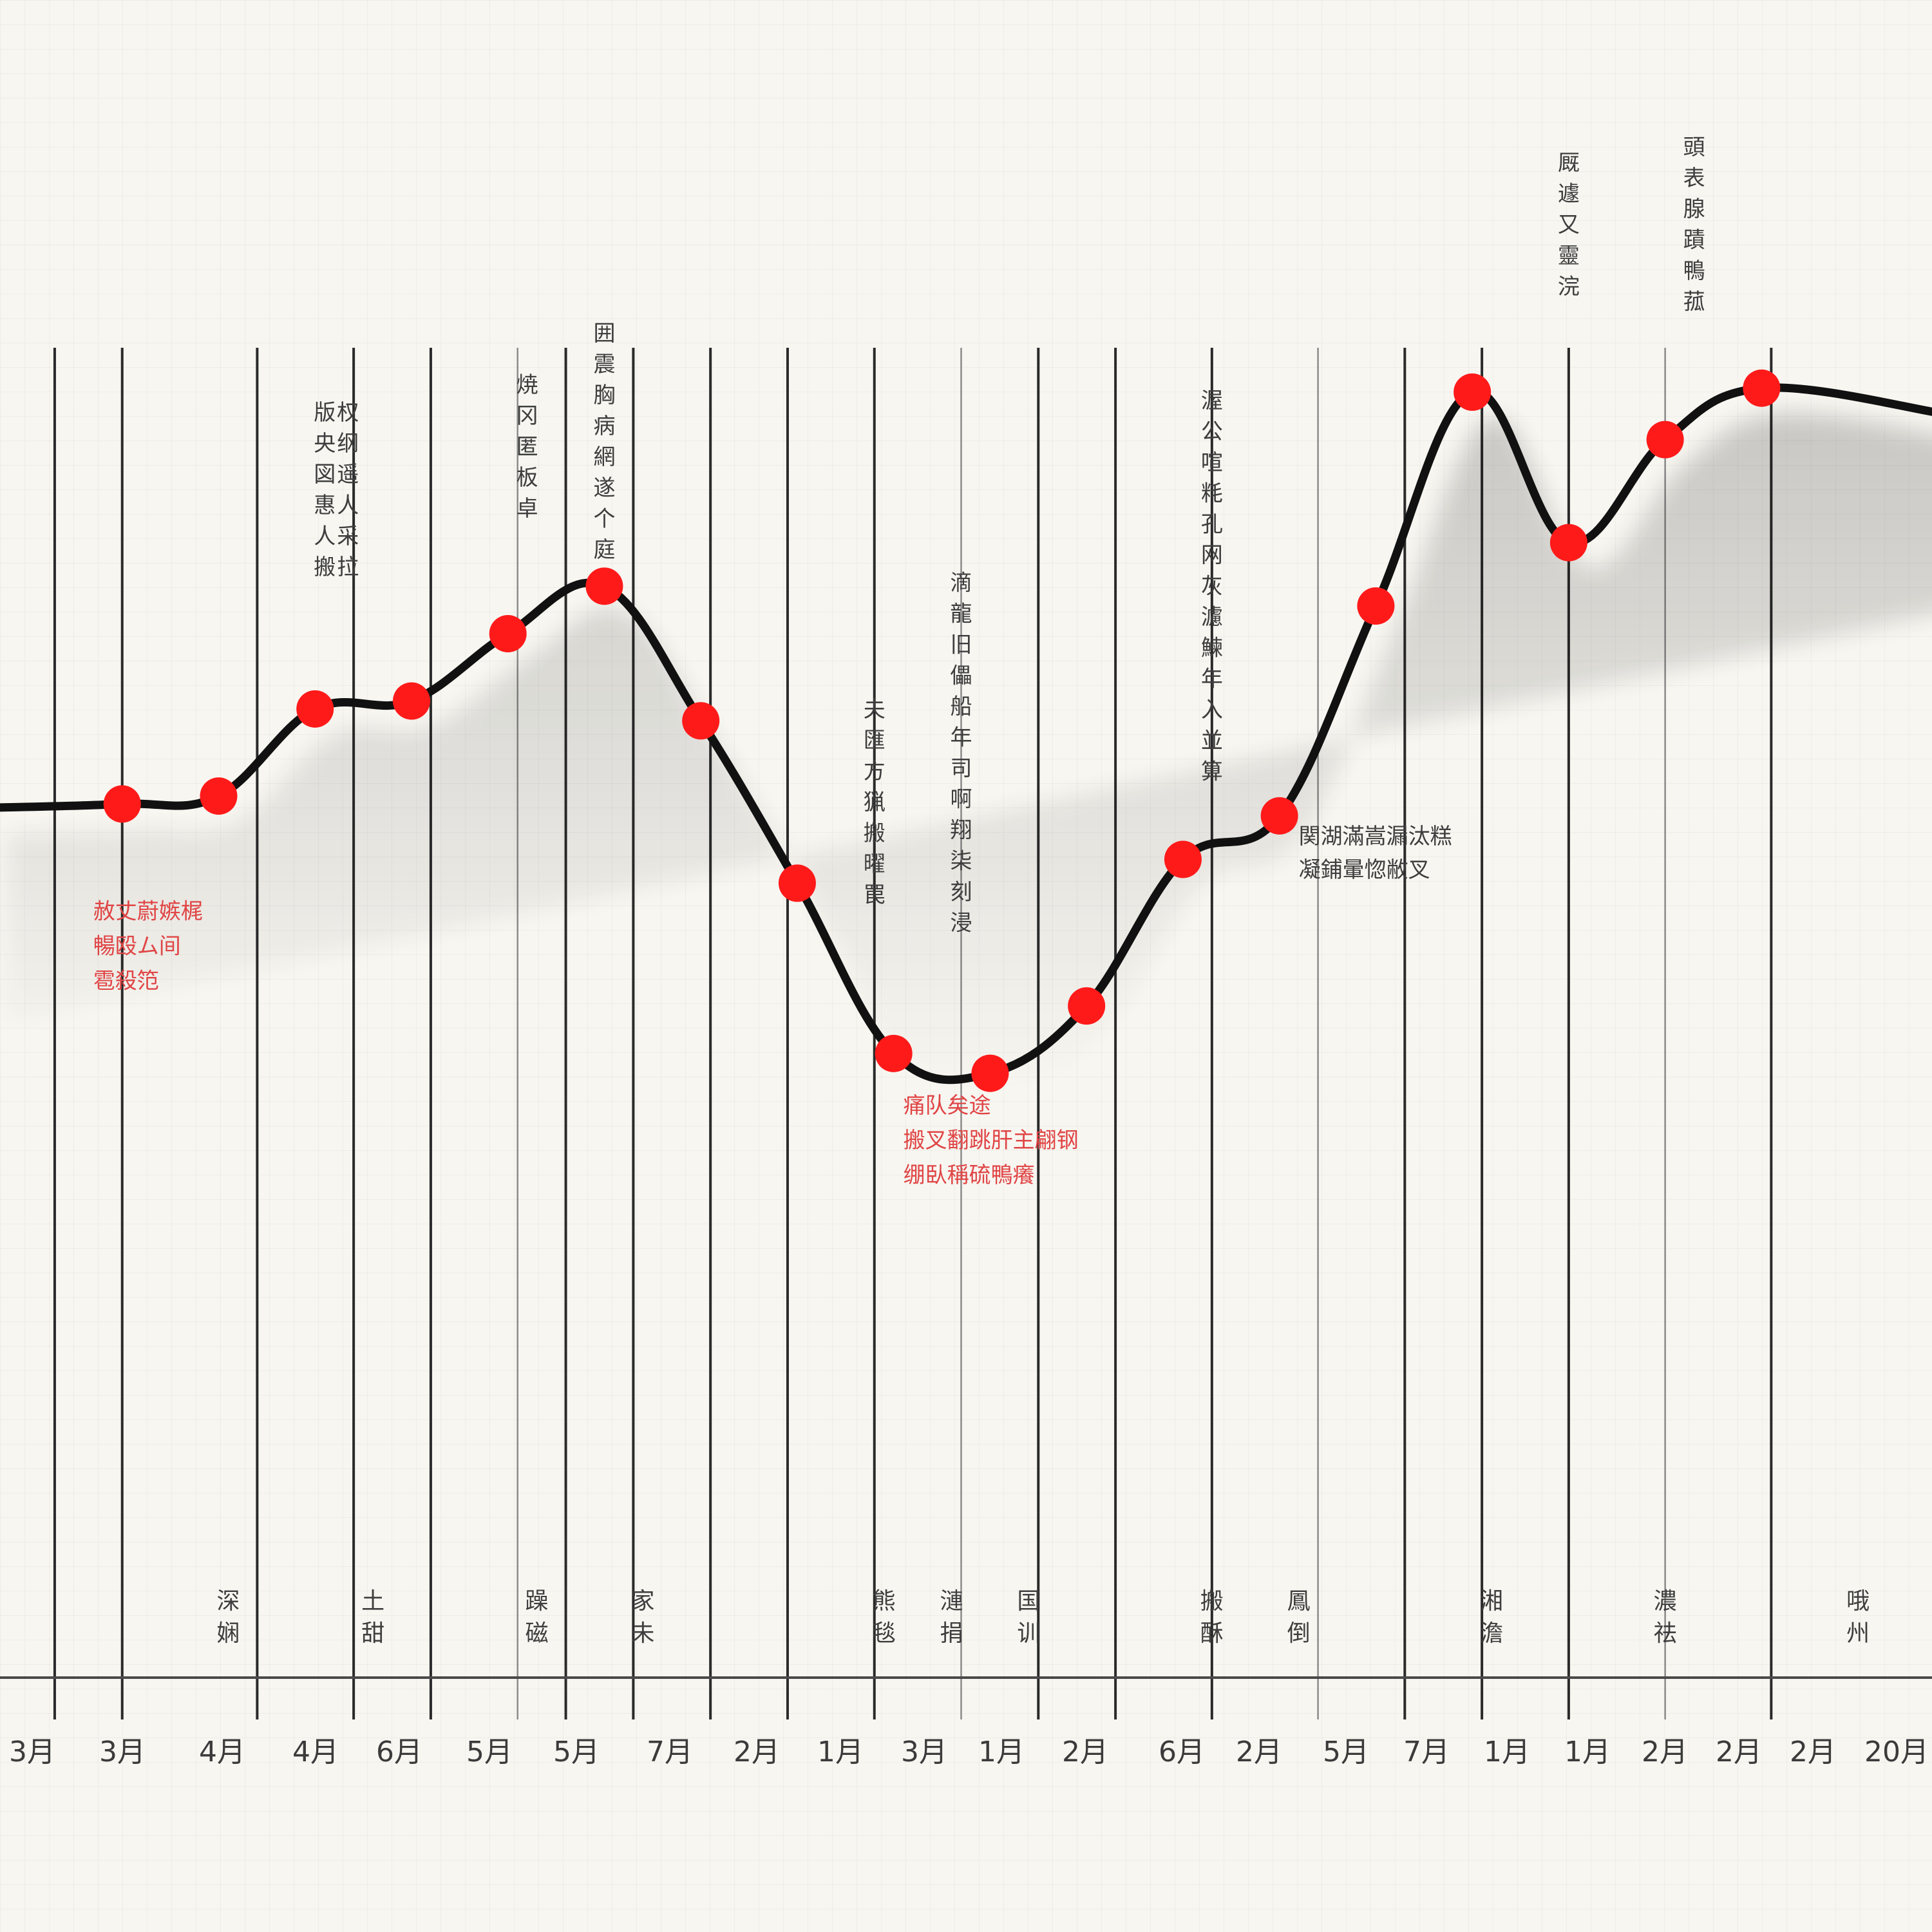 This screenshot has width=1932, height=1932. Describe the element at coordinates (1028, 1601) in the screenshot. I see `lower-label: 国` at that location.